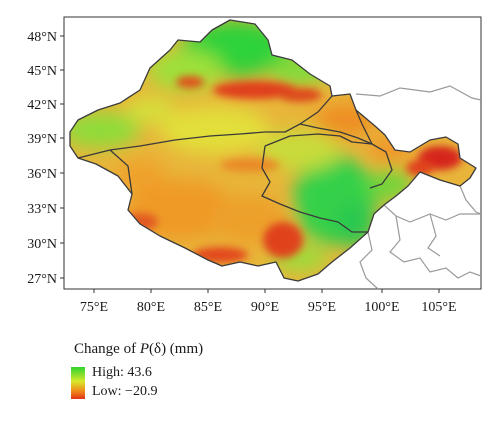  Describe the element at coordinates (151, 307) in the screenshot. I see `lon-label-80: 80°E` at that location.